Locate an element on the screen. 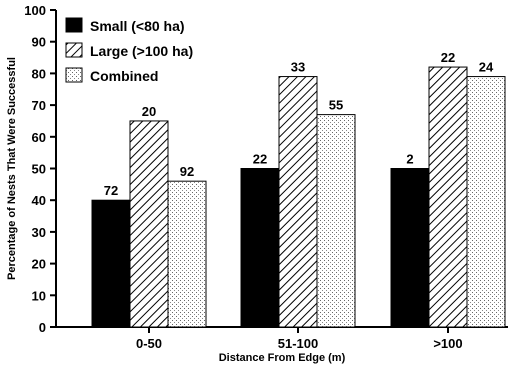 This screenshot has width=510, height=370. legend-label: Large (>100 ha) is located at coordinates (141, 51).